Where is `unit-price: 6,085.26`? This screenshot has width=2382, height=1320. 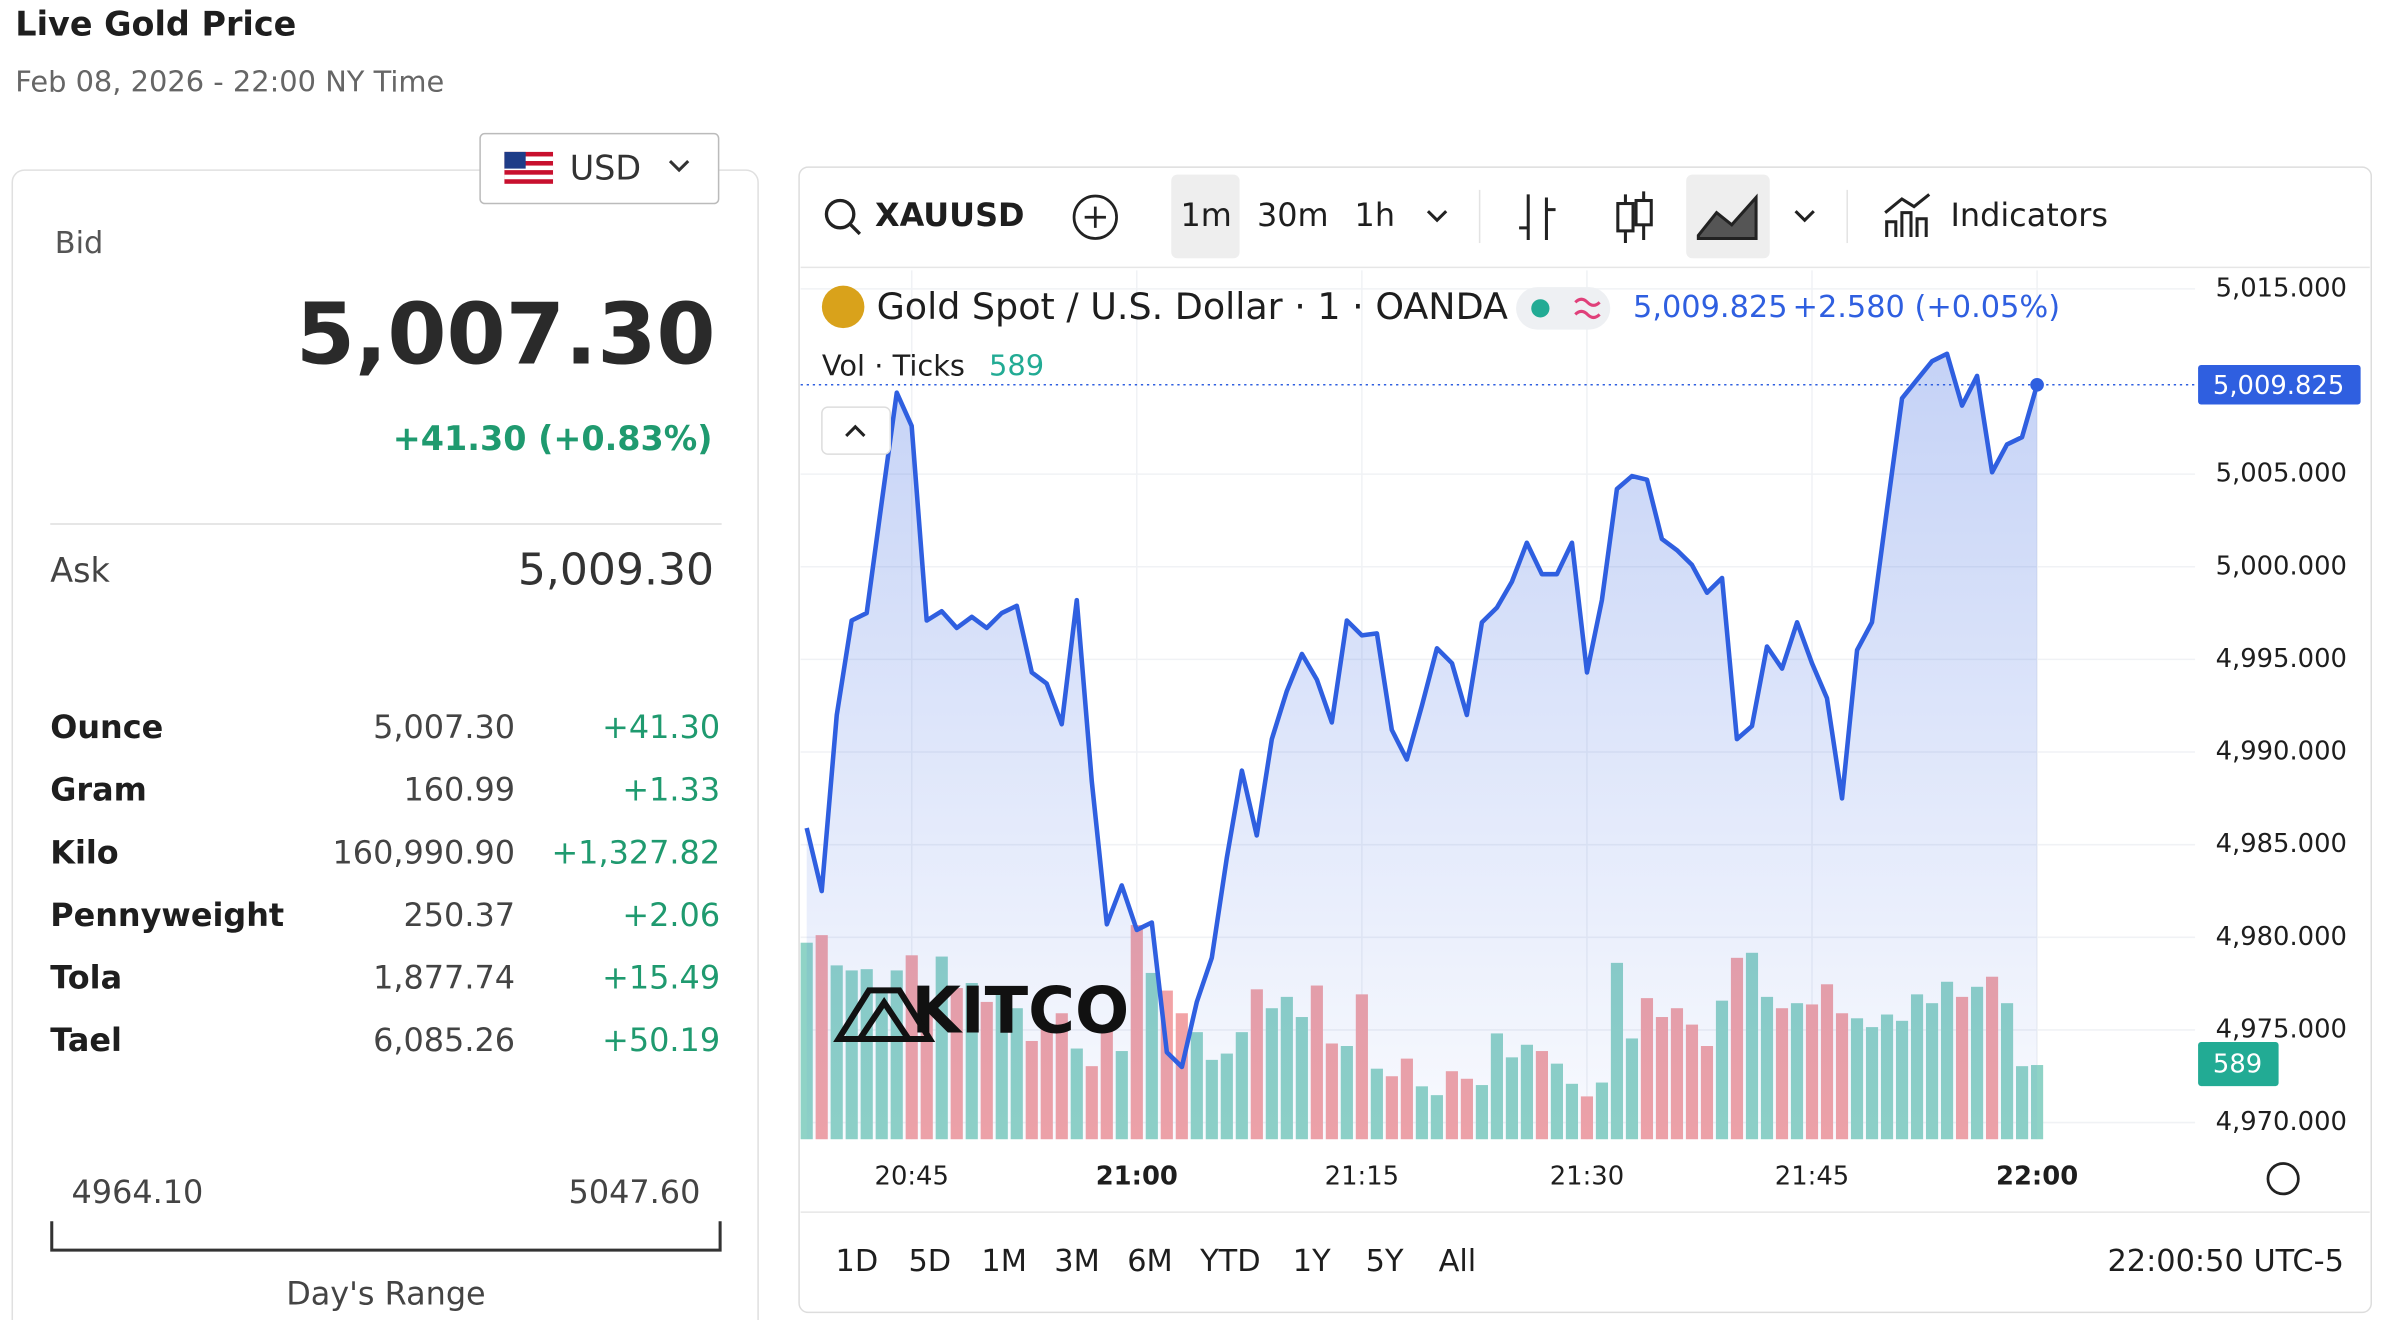 unit-price: 6,085.26 is located at coordinates (444, 1040).